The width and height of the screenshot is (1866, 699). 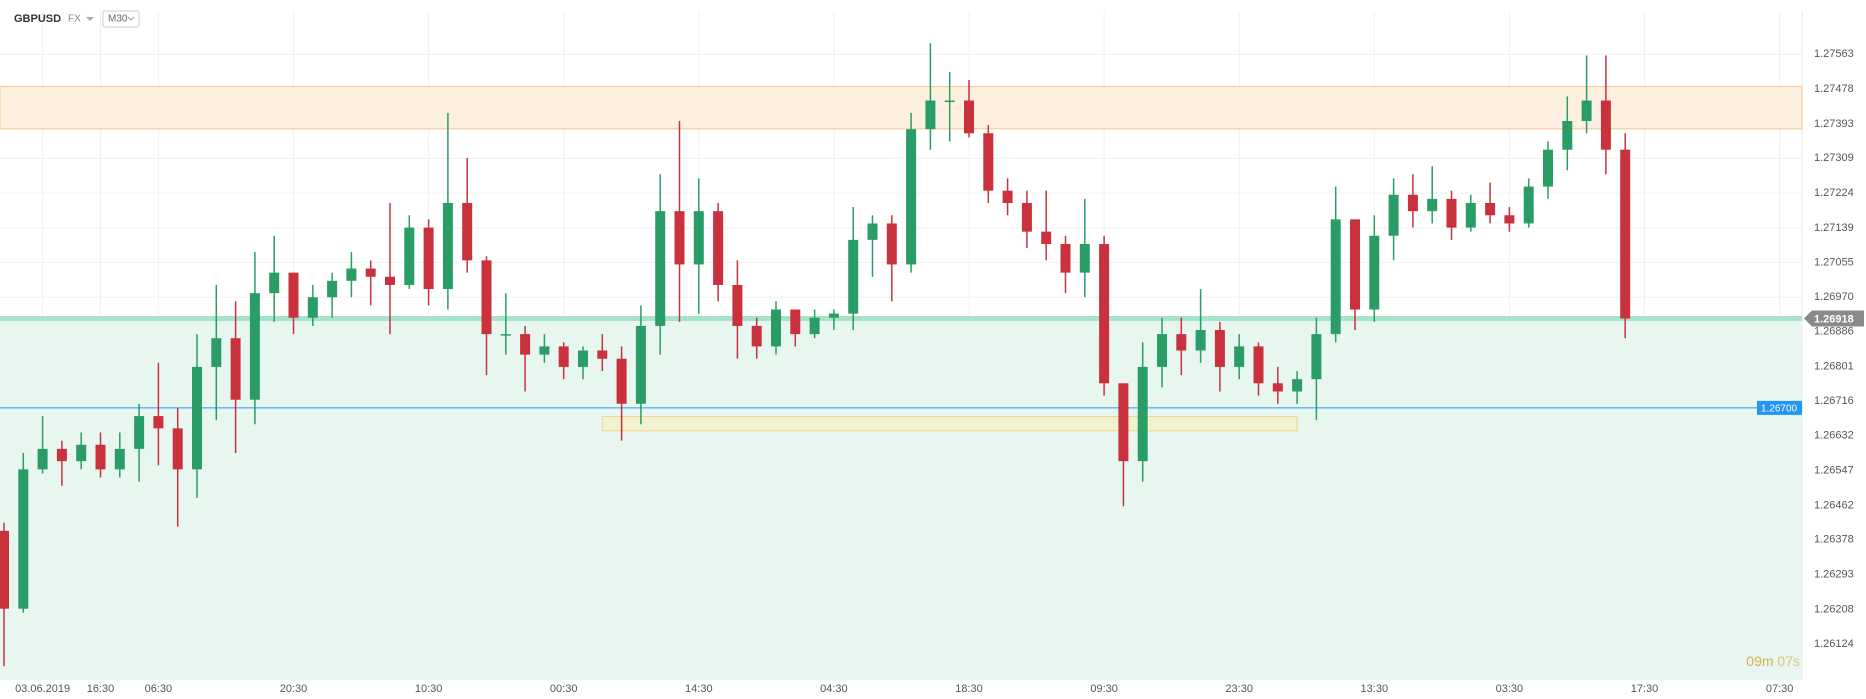 What do you see at coordinates (1834, 297) in the screenshot?
I see `y-tick-label: 1.26970` at bounding box center [1834, 297].